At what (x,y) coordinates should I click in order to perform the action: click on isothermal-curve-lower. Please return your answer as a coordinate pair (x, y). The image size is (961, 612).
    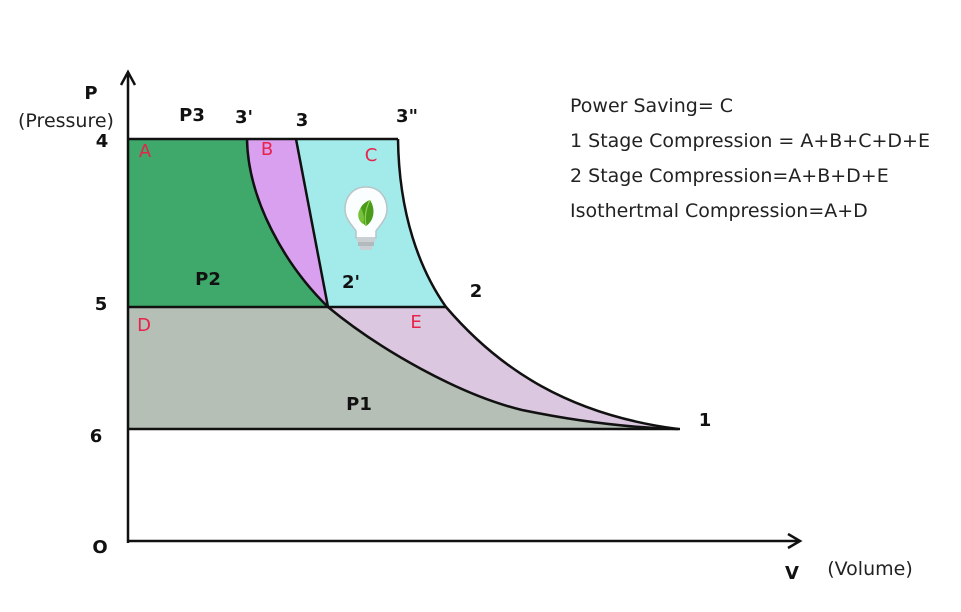
    Looking at the image, I should click on (503, 368).